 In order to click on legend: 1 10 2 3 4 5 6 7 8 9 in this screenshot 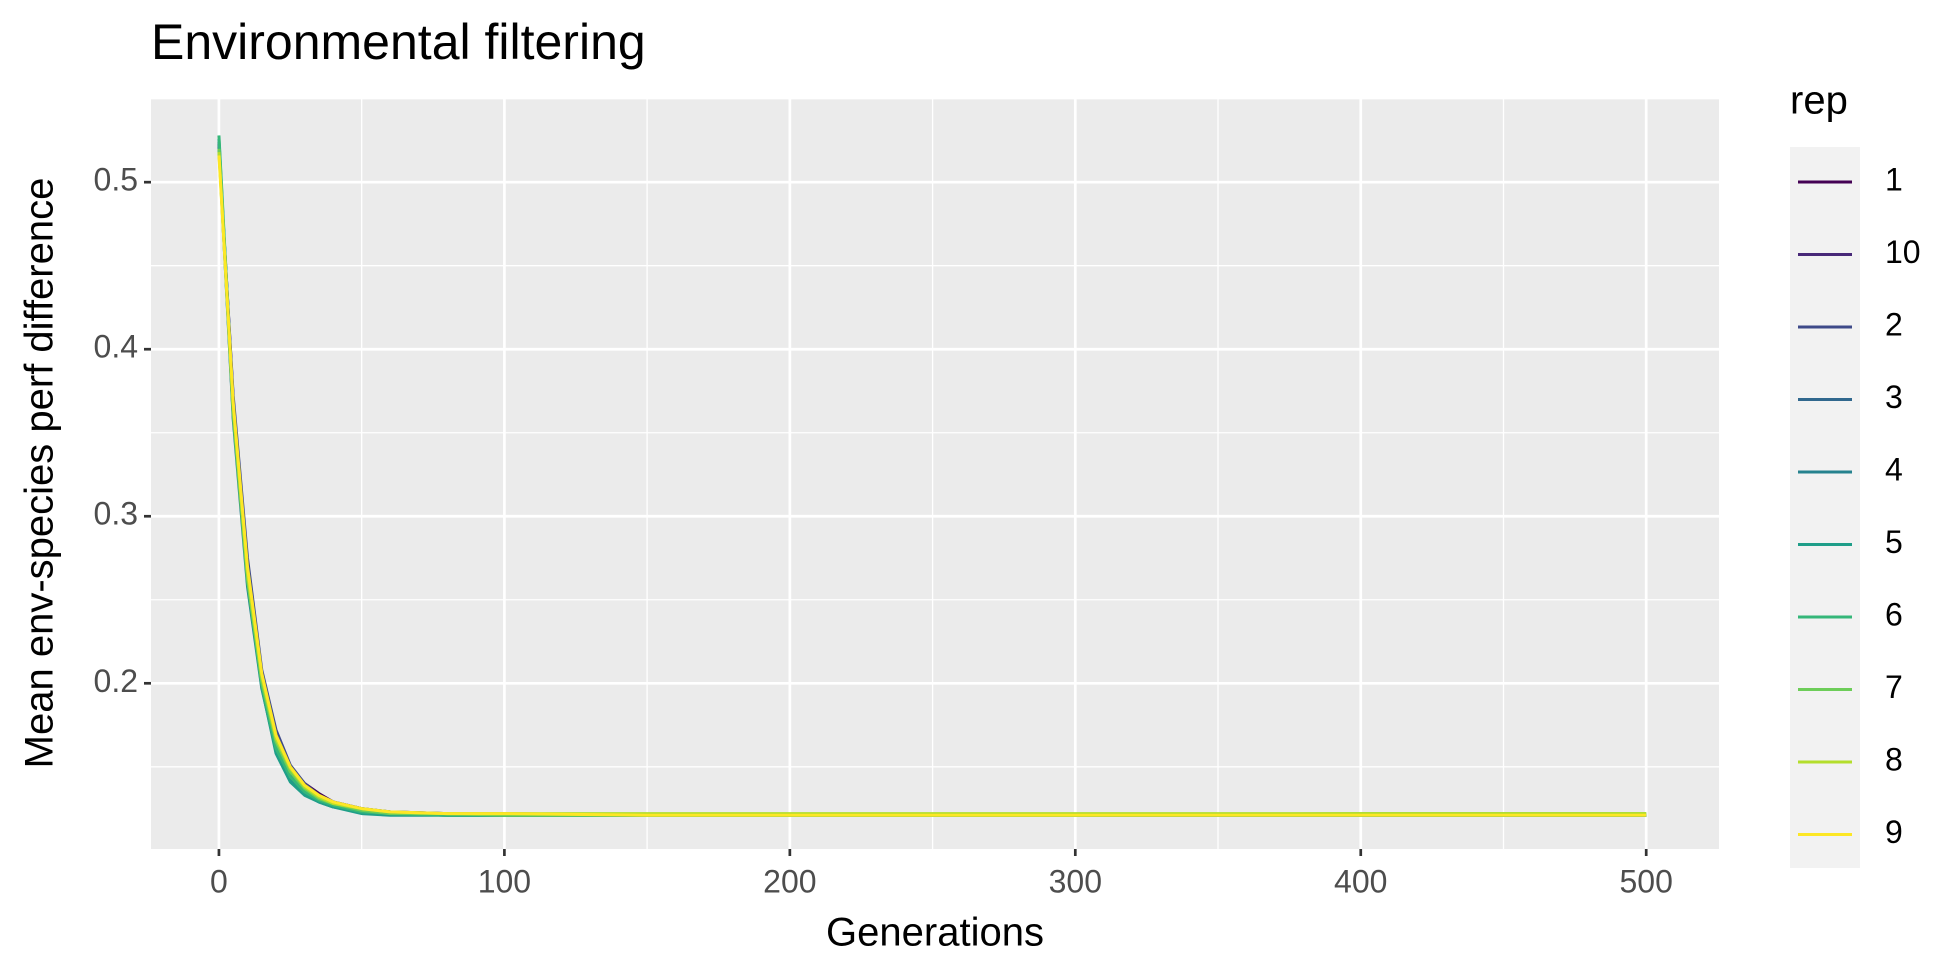, I will do `click(1859, 505)`.